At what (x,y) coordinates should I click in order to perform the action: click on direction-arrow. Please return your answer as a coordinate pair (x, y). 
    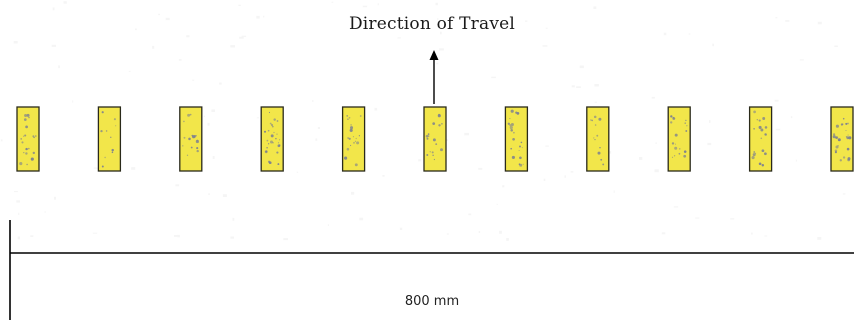
    Looking at the image, I should click on (434, 77).